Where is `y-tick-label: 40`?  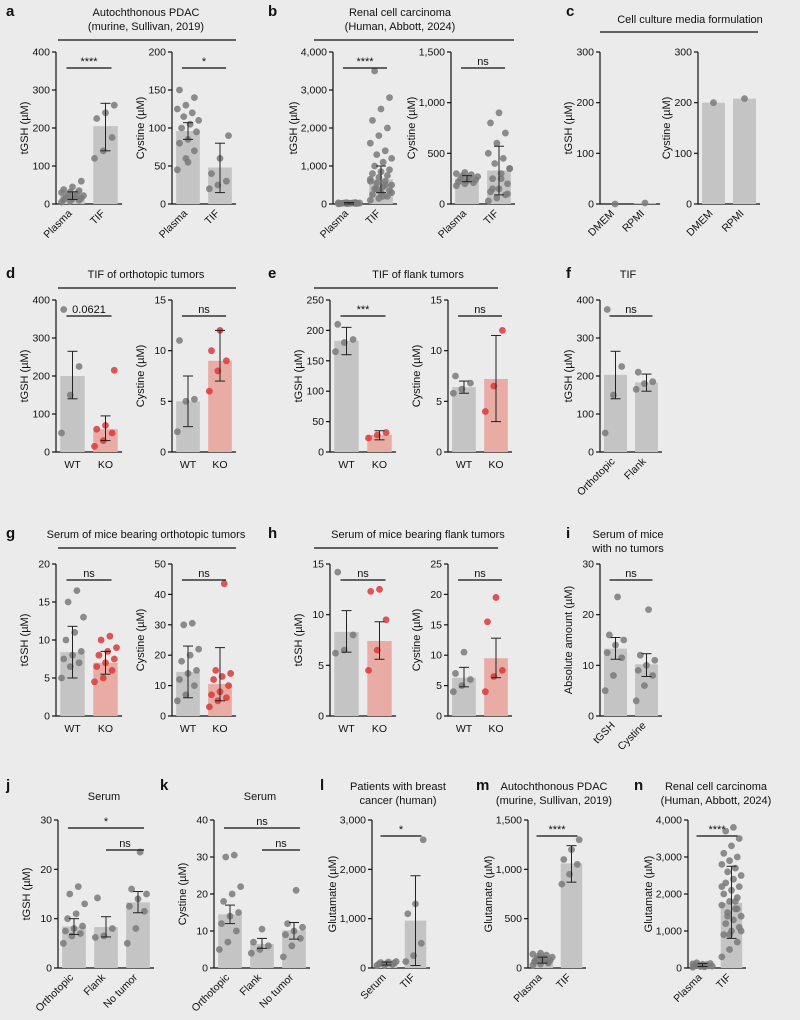 y-tick-label: 40 is located at coordinates (160, 595).